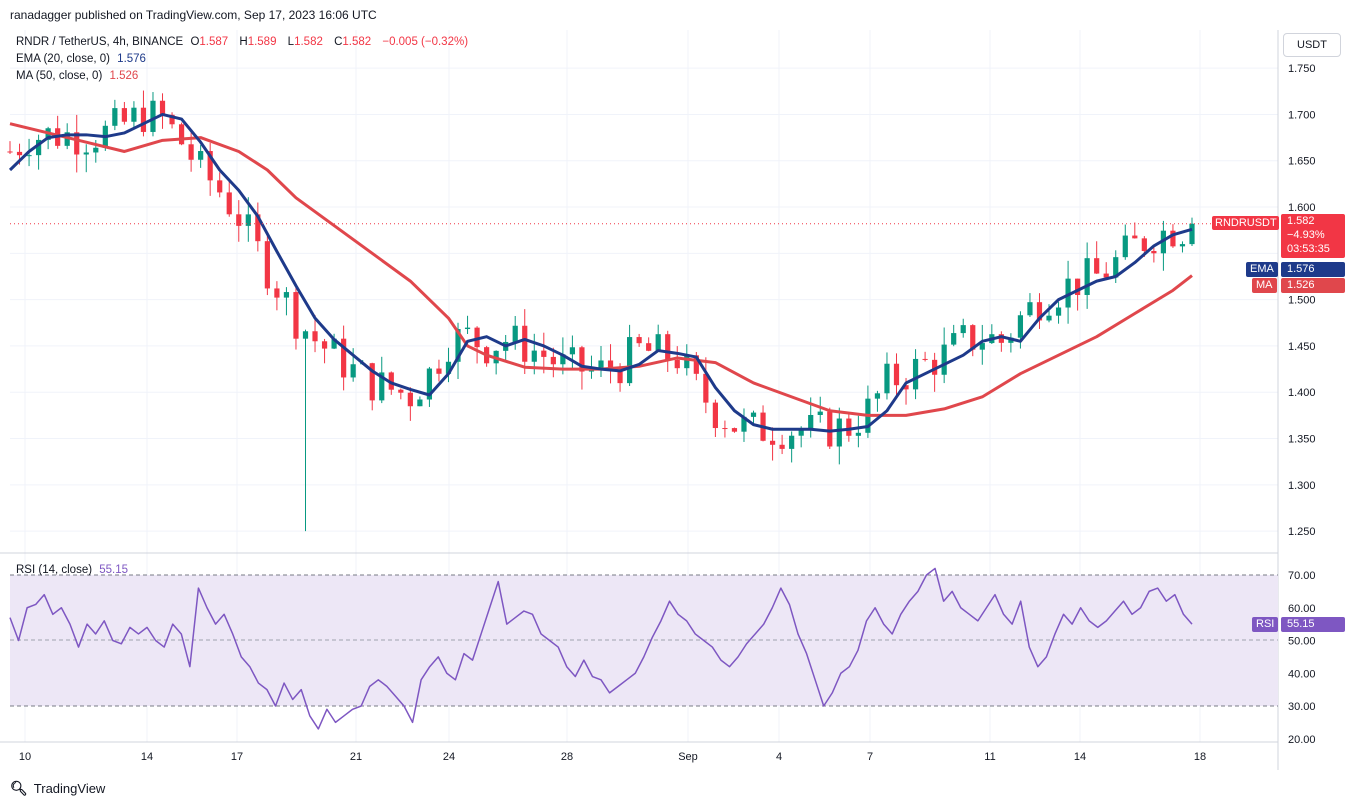  I want to click on ma-legend-value: 1.526, so click(124, 76).